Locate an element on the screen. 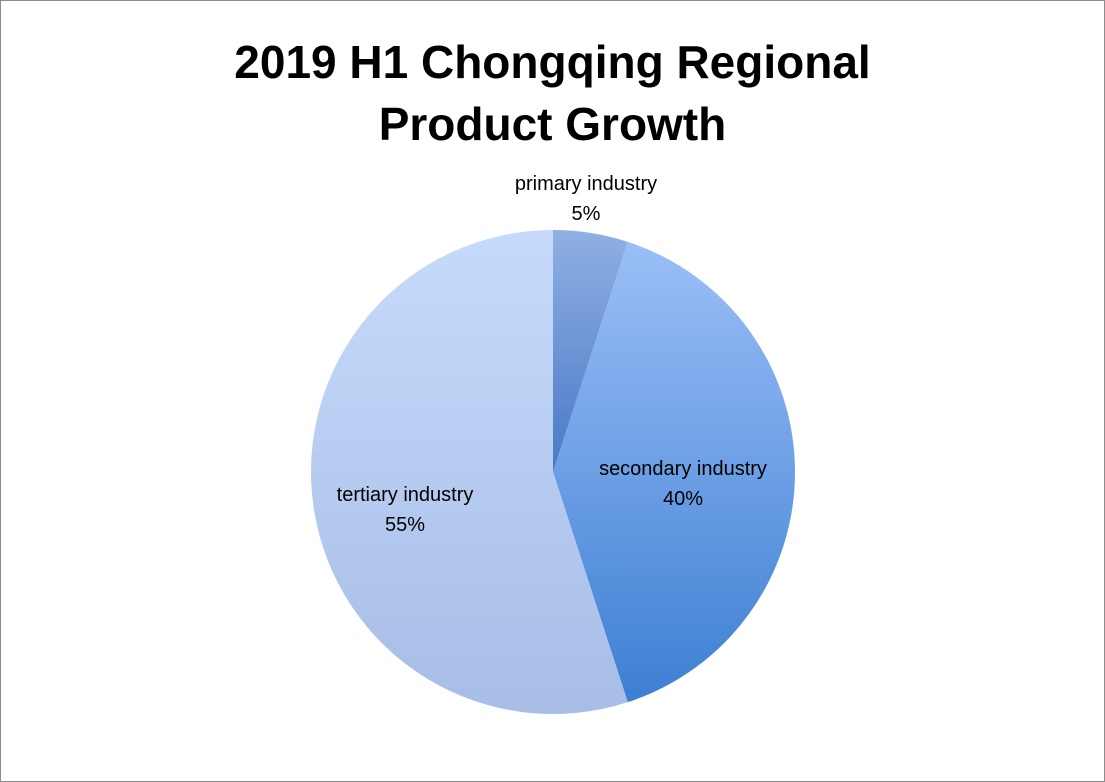 The height and width of the screenshot is (782, 1105). pie-slice-secondary-industry is located at coordinates (674, 472).